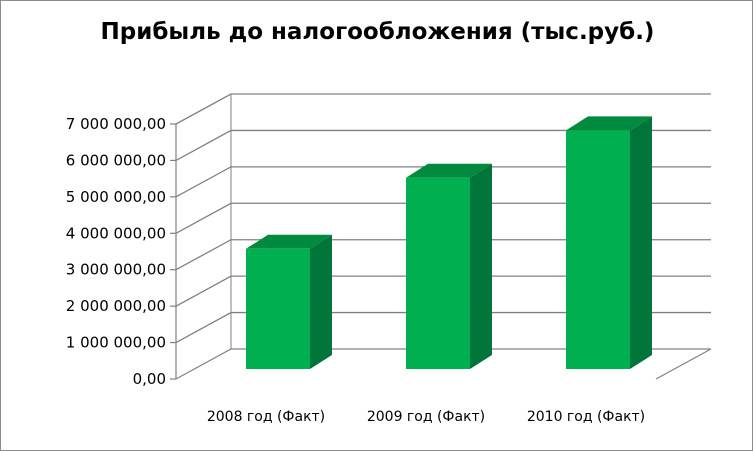 The height and width of the screenshot is (452, 753). I want to click on y-tick-label: 4 000 000,00, so click(116, 233).